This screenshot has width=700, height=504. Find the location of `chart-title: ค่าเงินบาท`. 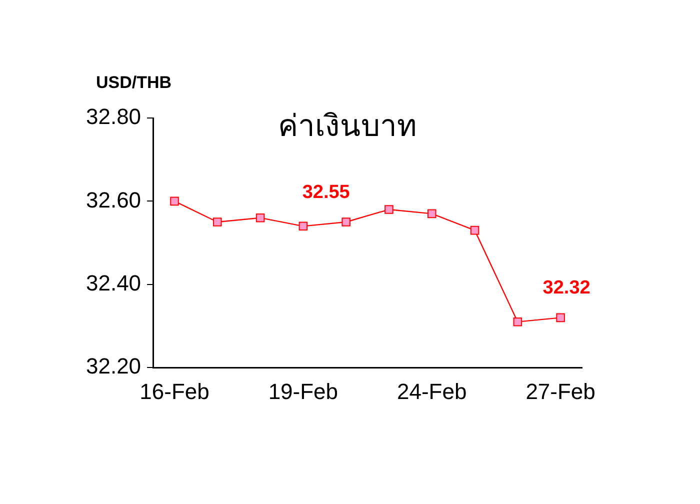

chart-title: ค่าเงินบาท is located at coordinates (348, 126).